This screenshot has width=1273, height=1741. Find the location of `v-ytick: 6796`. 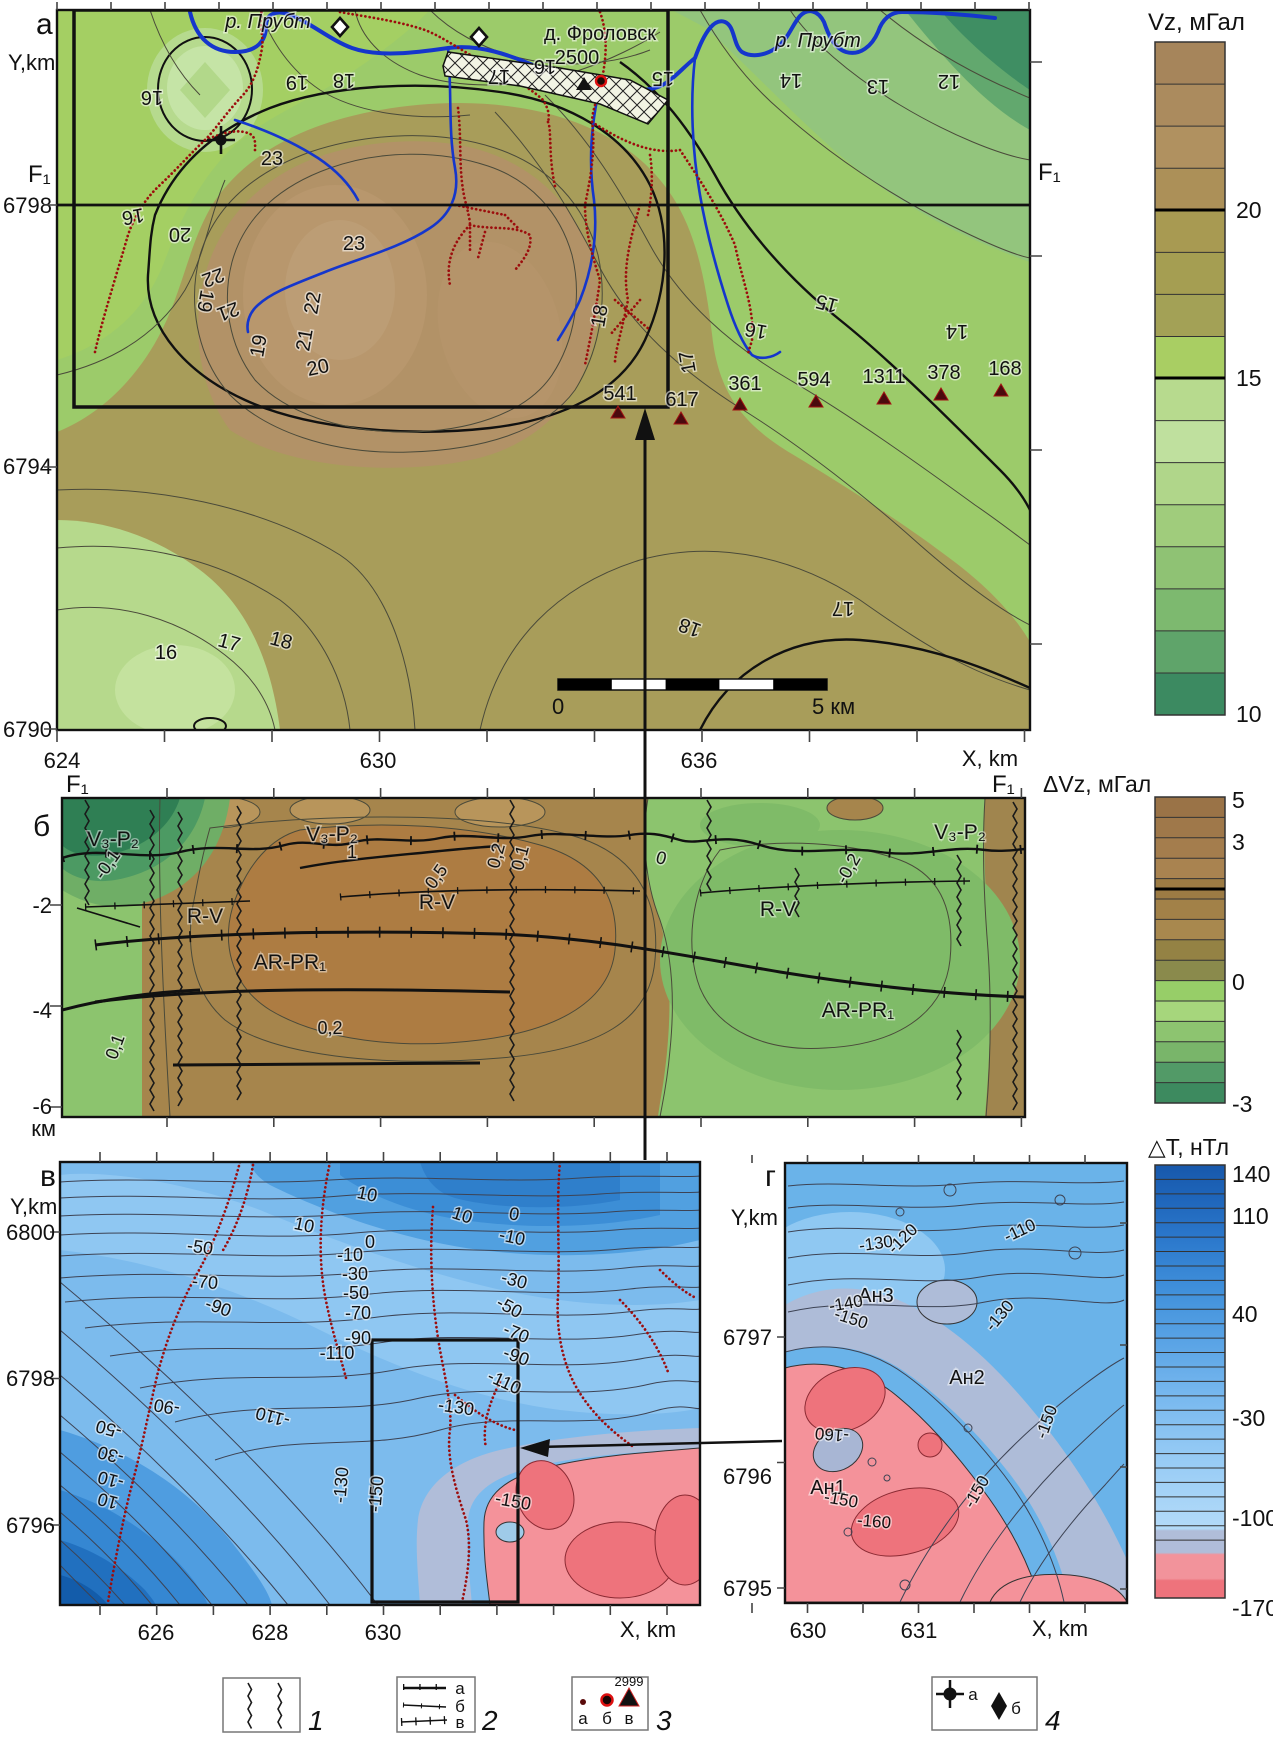

v-ytick: 6796 is located at coordinates (30, 1525).